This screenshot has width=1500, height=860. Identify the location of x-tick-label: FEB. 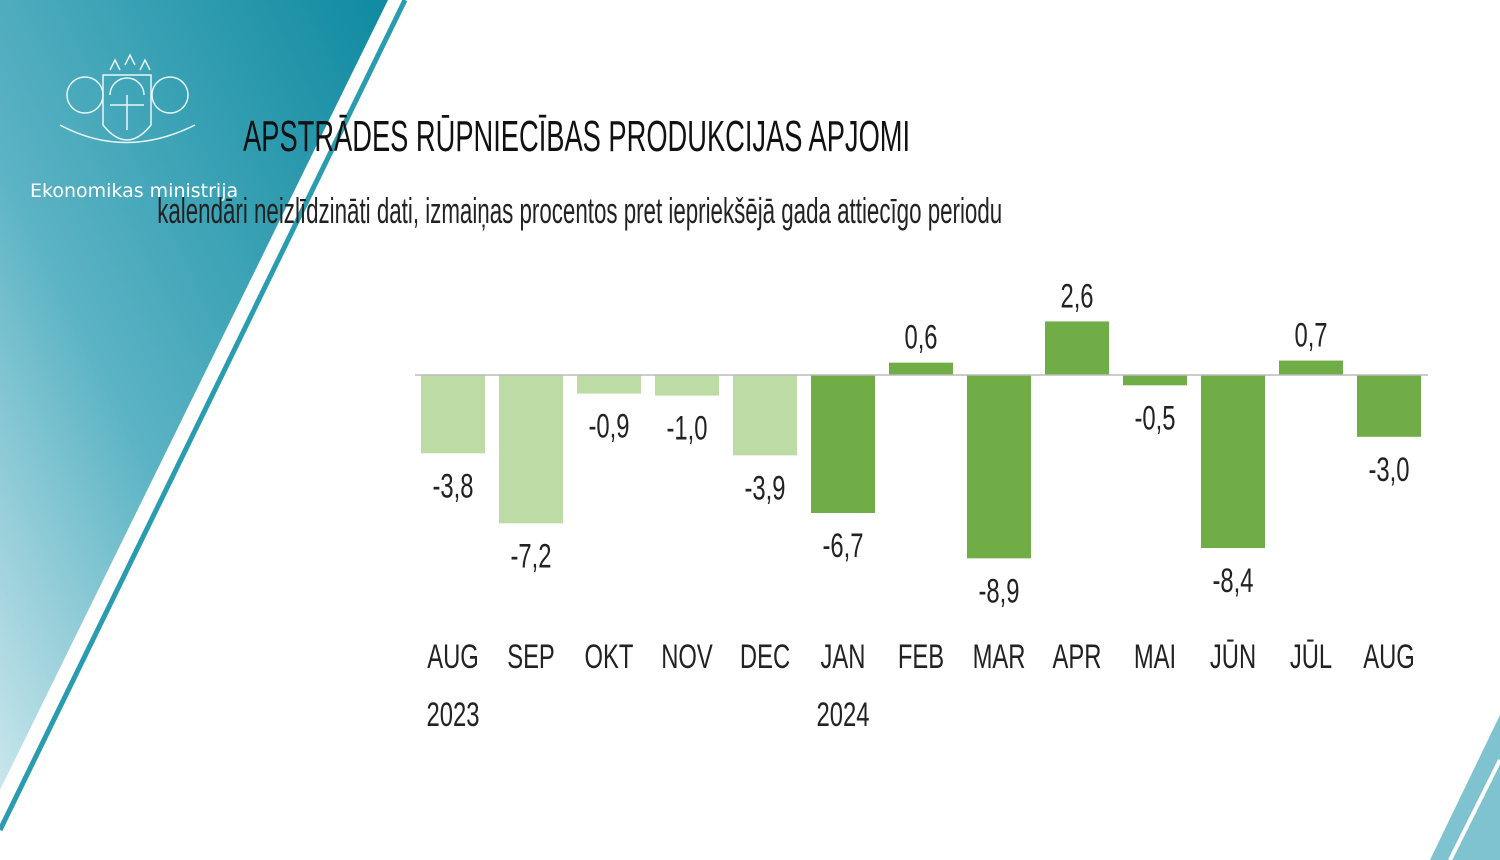
(921, 657).